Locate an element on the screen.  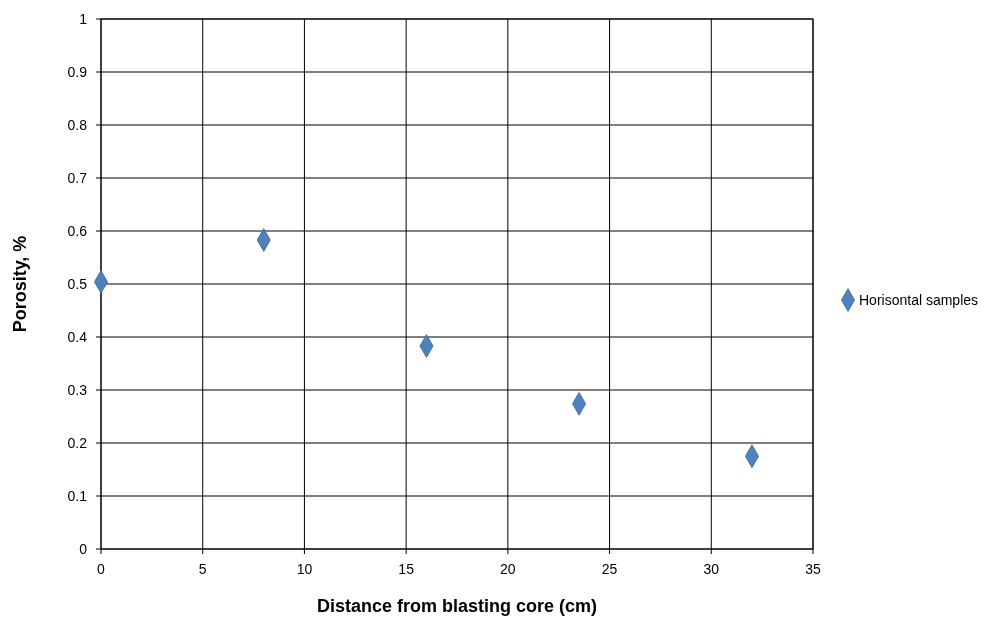
y-tick-label: 0.9 is located at coordinates (77, 71).